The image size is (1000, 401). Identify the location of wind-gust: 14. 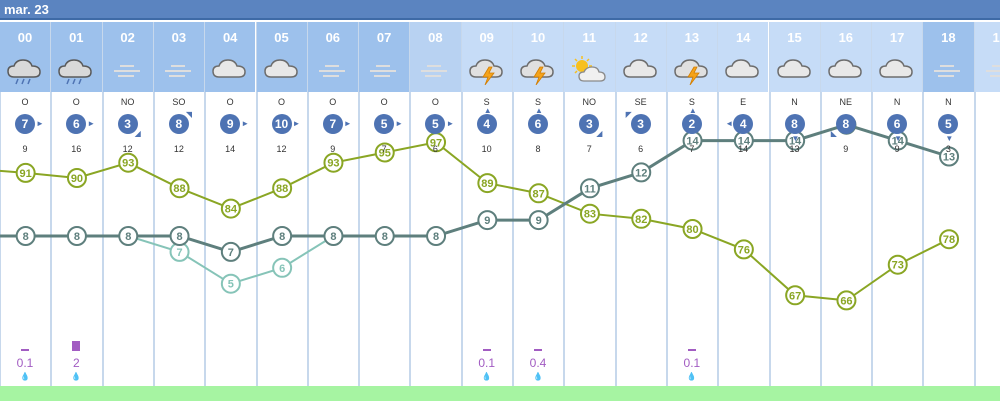
(743, 149).